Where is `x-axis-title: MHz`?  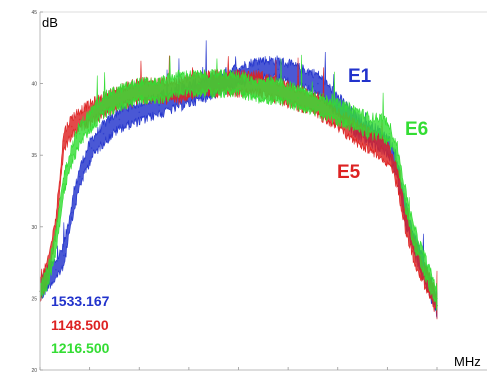 x-axis-title: MHz is located at coordinates (467, 361).